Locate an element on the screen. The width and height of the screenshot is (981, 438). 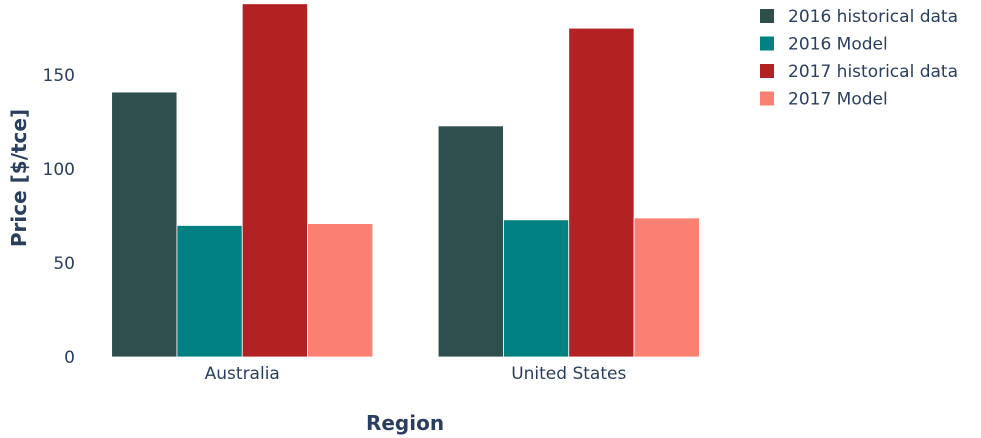
bar-2016-historical-data-australia is located at coordinates (144, 224).